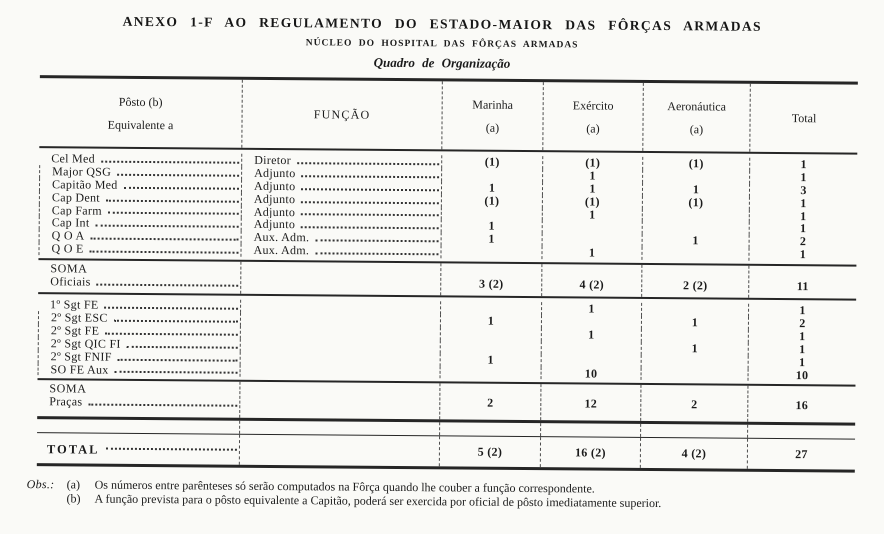 This screenshot has width=884, height=534. I want to click on cell-exercito: 16 (2), so click(590, 453).